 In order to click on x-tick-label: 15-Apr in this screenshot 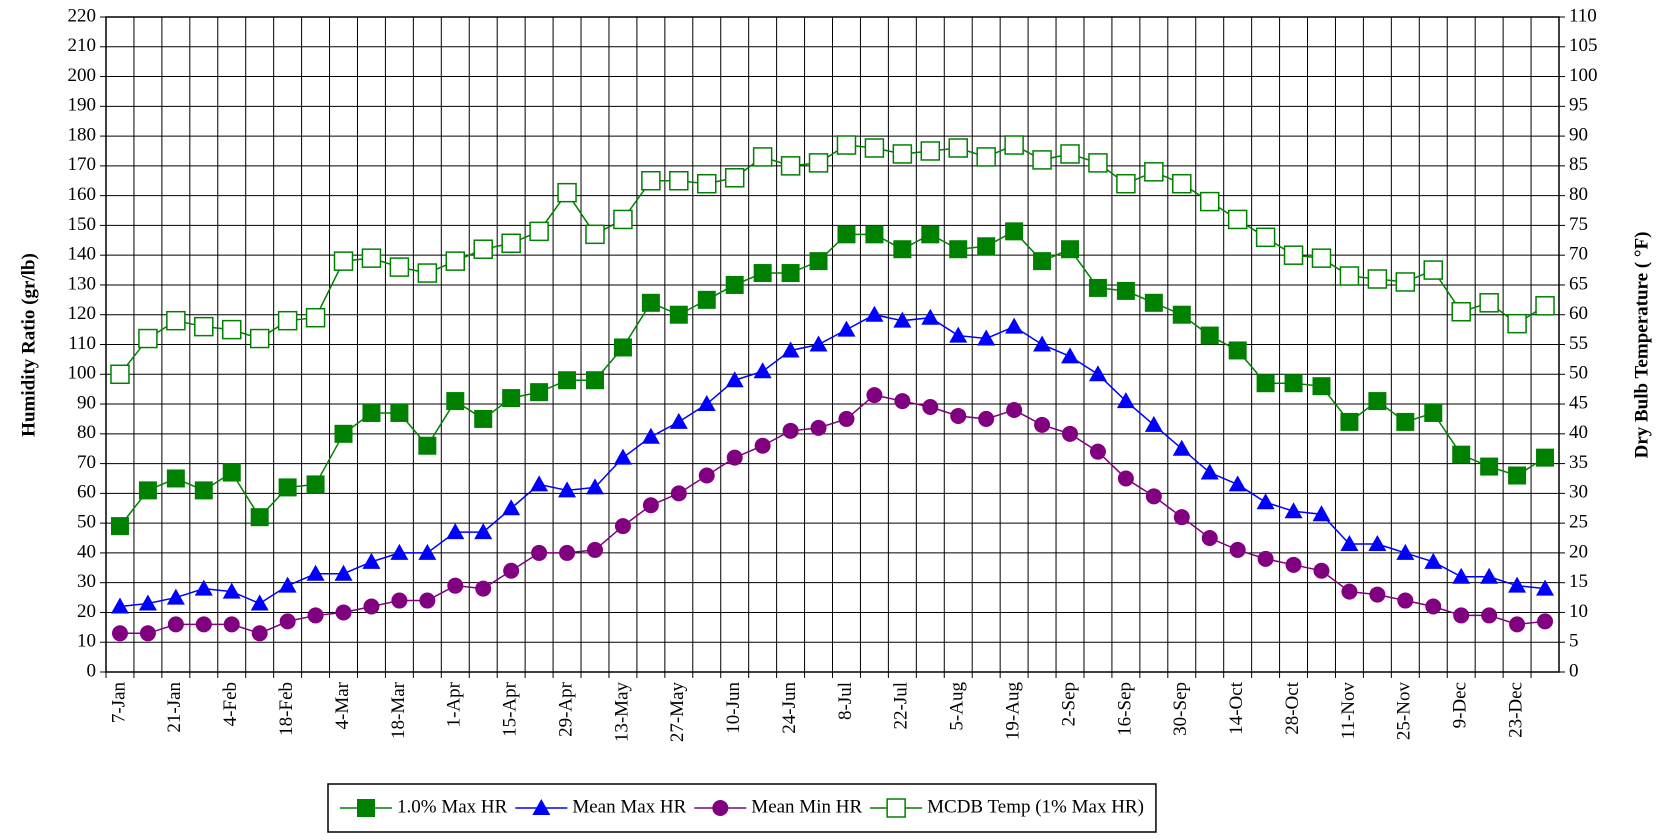, I will do `click(510, 709)`.